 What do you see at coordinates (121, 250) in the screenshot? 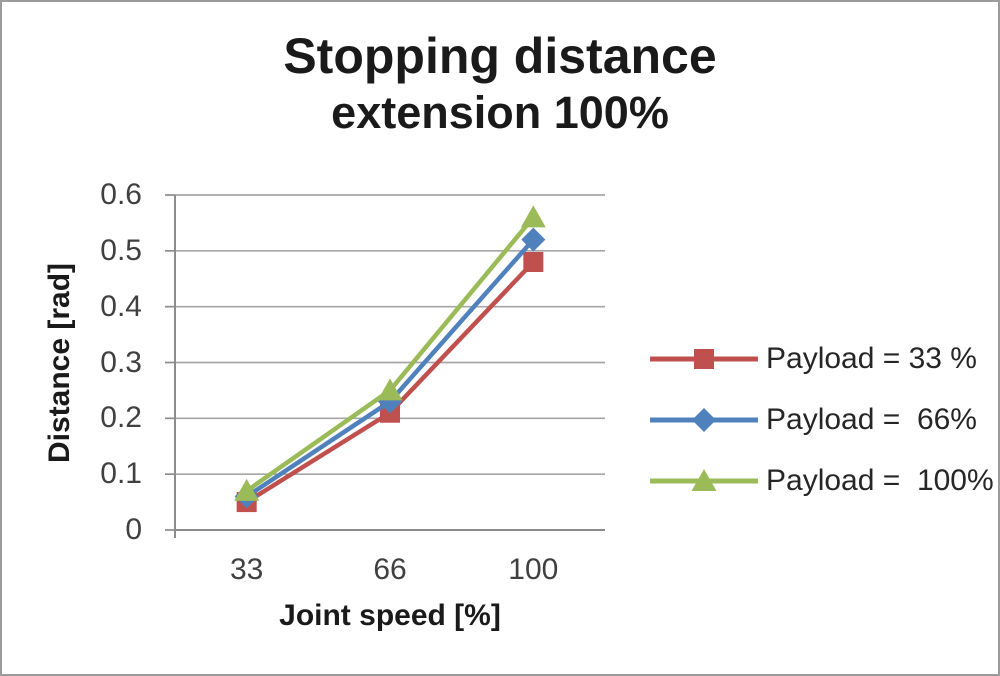
I see `y-tick-label: 0.5` at bounding box center [121, 250].